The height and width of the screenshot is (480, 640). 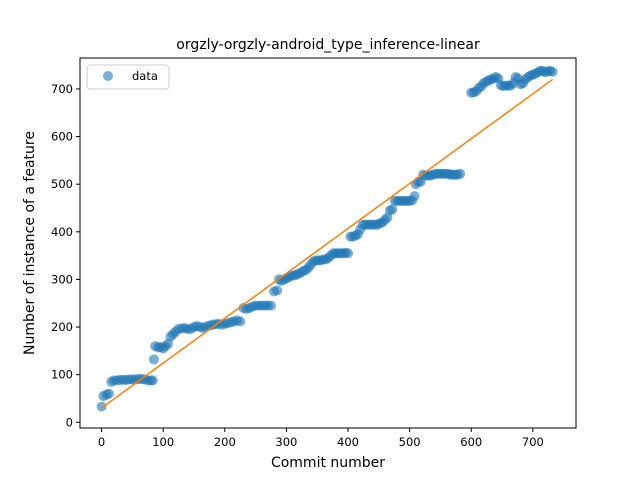 I want to click on x-tick-label: 100, so click(x=163, y=442).